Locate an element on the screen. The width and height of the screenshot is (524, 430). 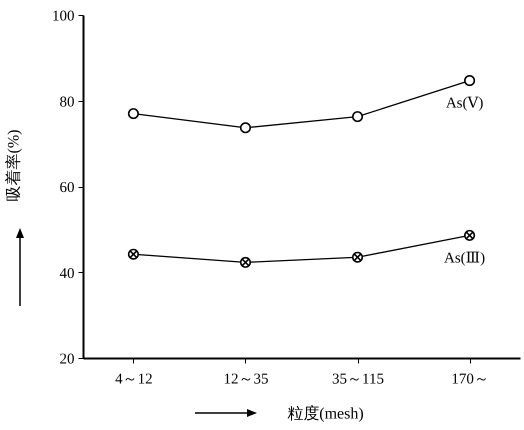
x-tick-label: 4～12 is located at coordinates (134, 380).